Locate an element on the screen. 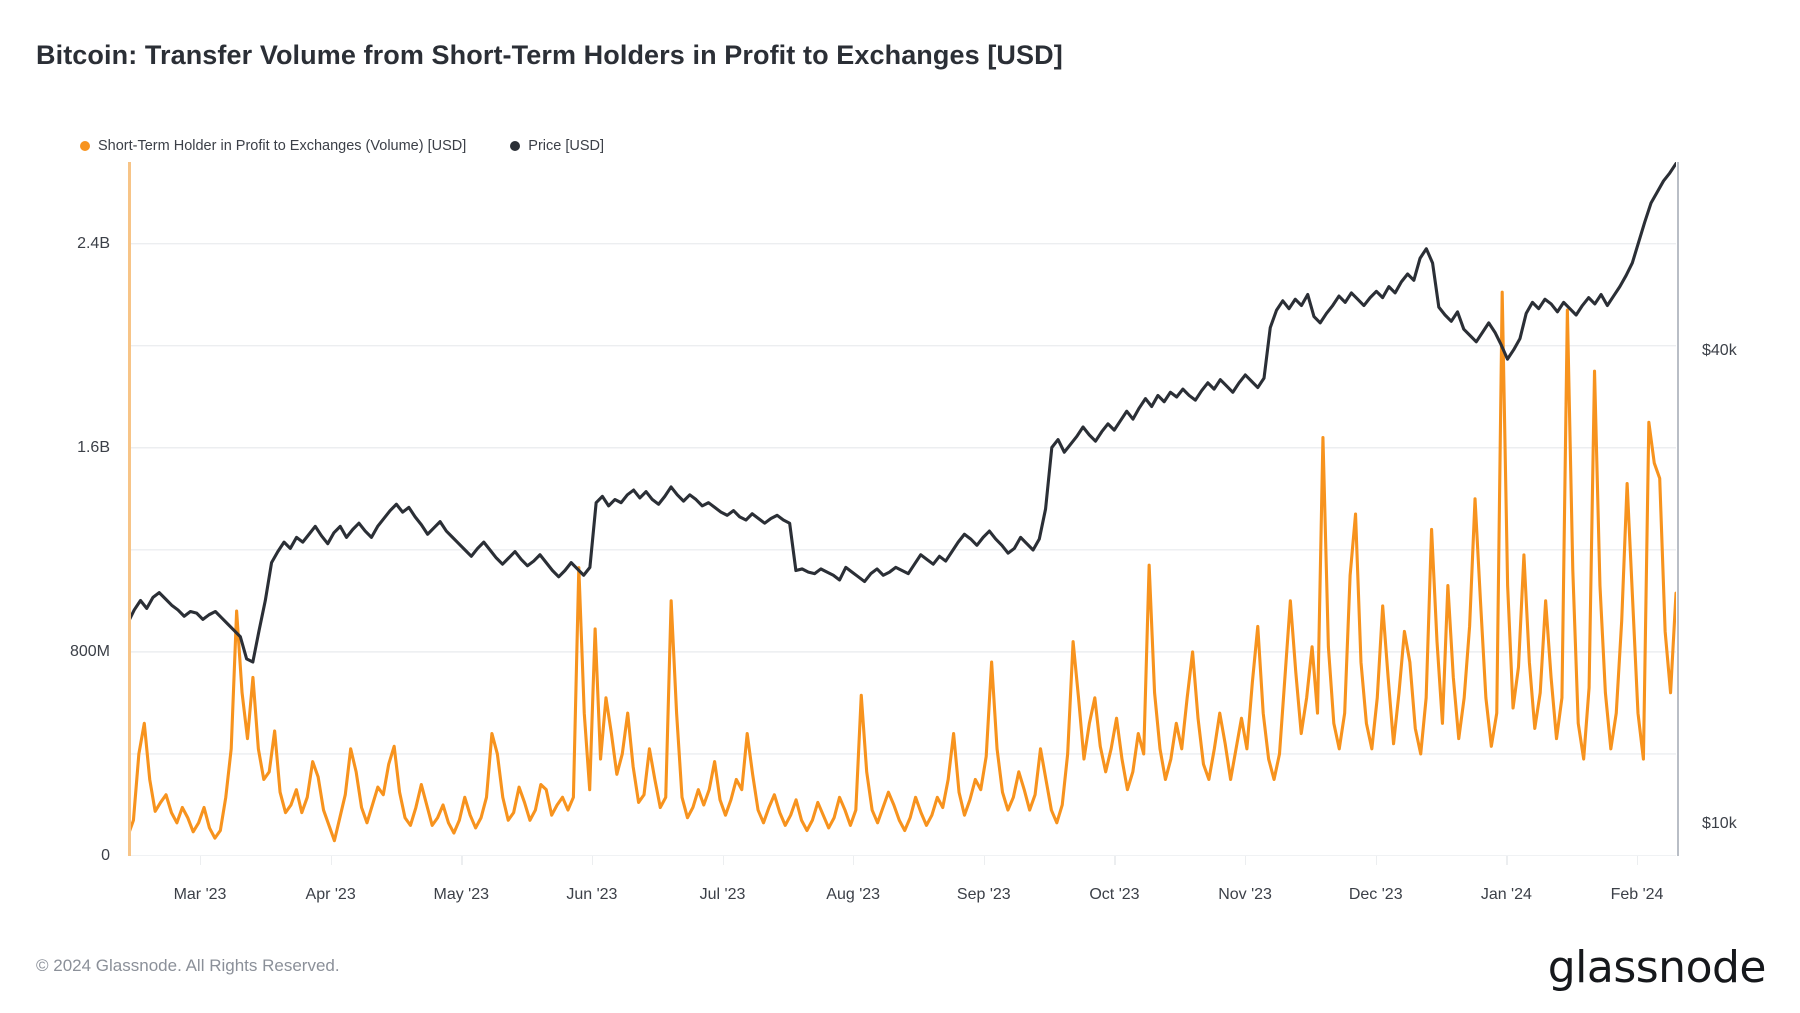 This screenshot has width=1800, height=1013. right-axis-line is located at coordinates (1678, 509).